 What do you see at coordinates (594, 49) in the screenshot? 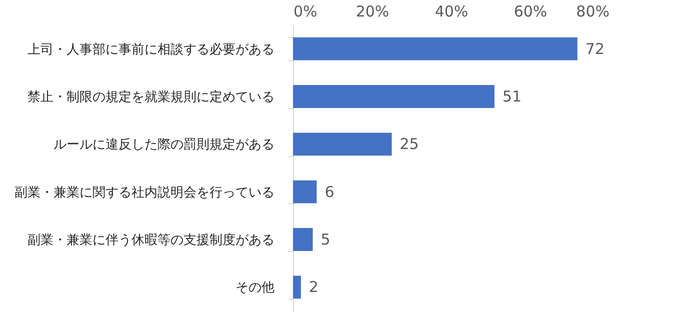
I see `data-label: 72` at bounding box center [594, 49].